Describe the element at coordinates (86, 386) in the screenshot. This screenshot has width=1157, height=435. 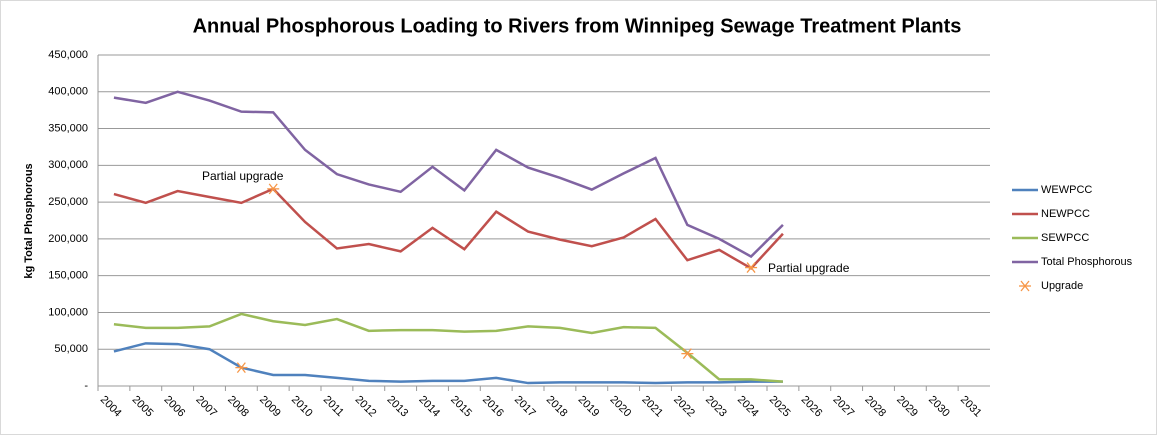
I see `y-tick-label: -` at that location.